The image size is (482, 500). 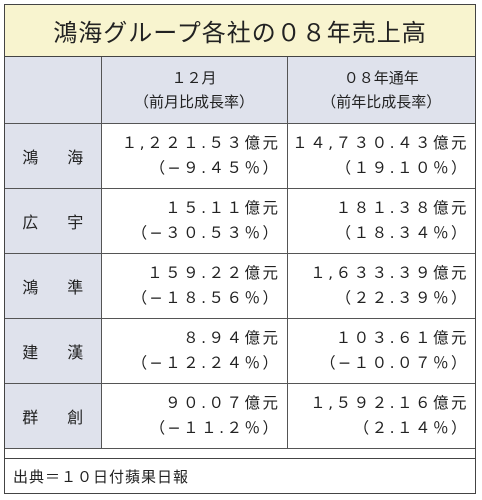 I want to click on december-growth: （−１２.２４％）, so click(x=206, y=363).